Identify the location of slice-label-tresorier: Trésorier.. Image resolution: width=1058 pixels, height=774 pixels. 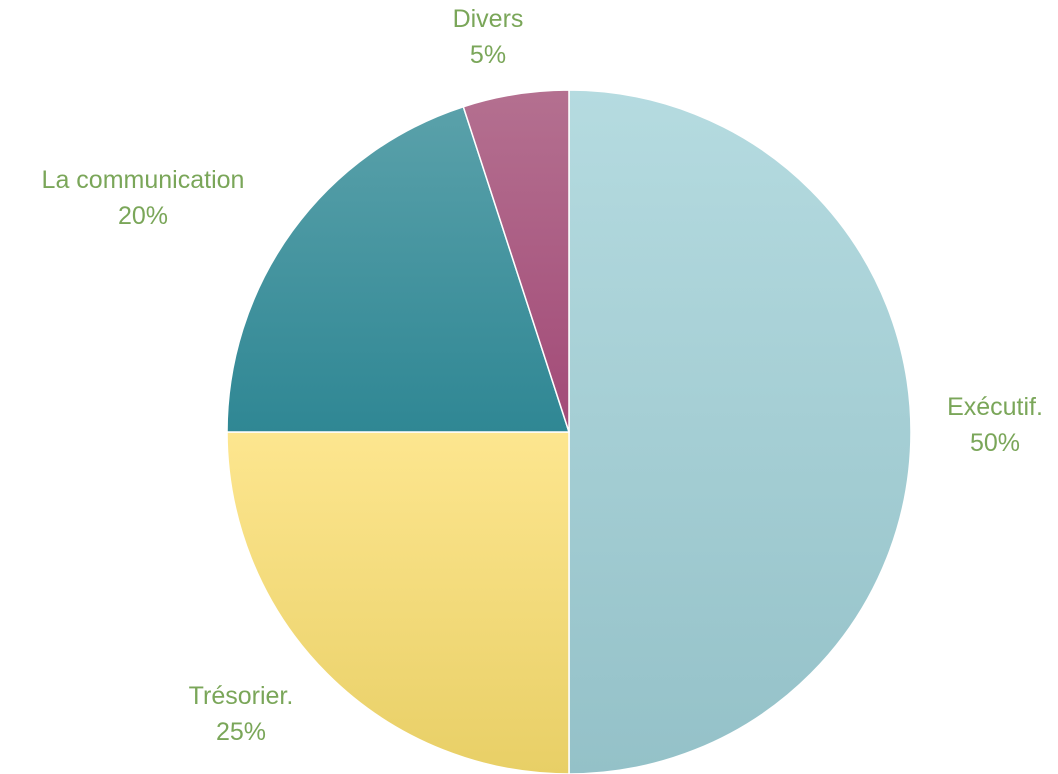
(241, 696).